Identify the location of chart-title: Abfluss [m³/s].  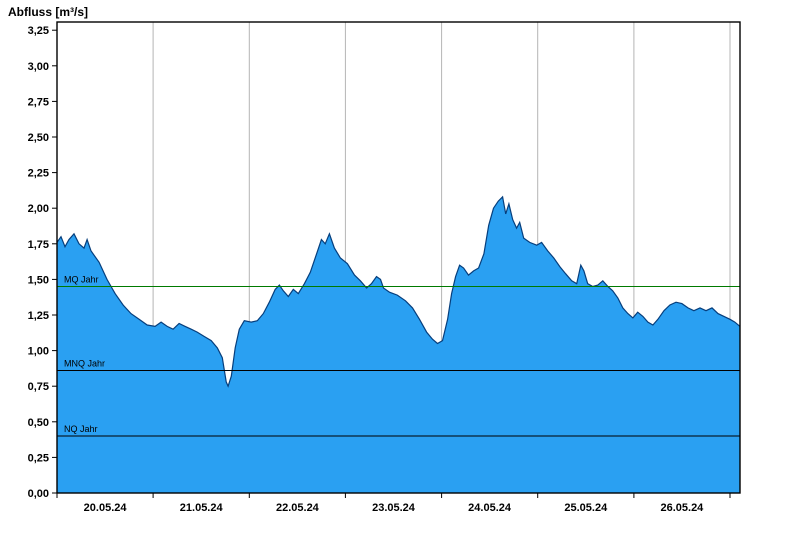
(48, 12).